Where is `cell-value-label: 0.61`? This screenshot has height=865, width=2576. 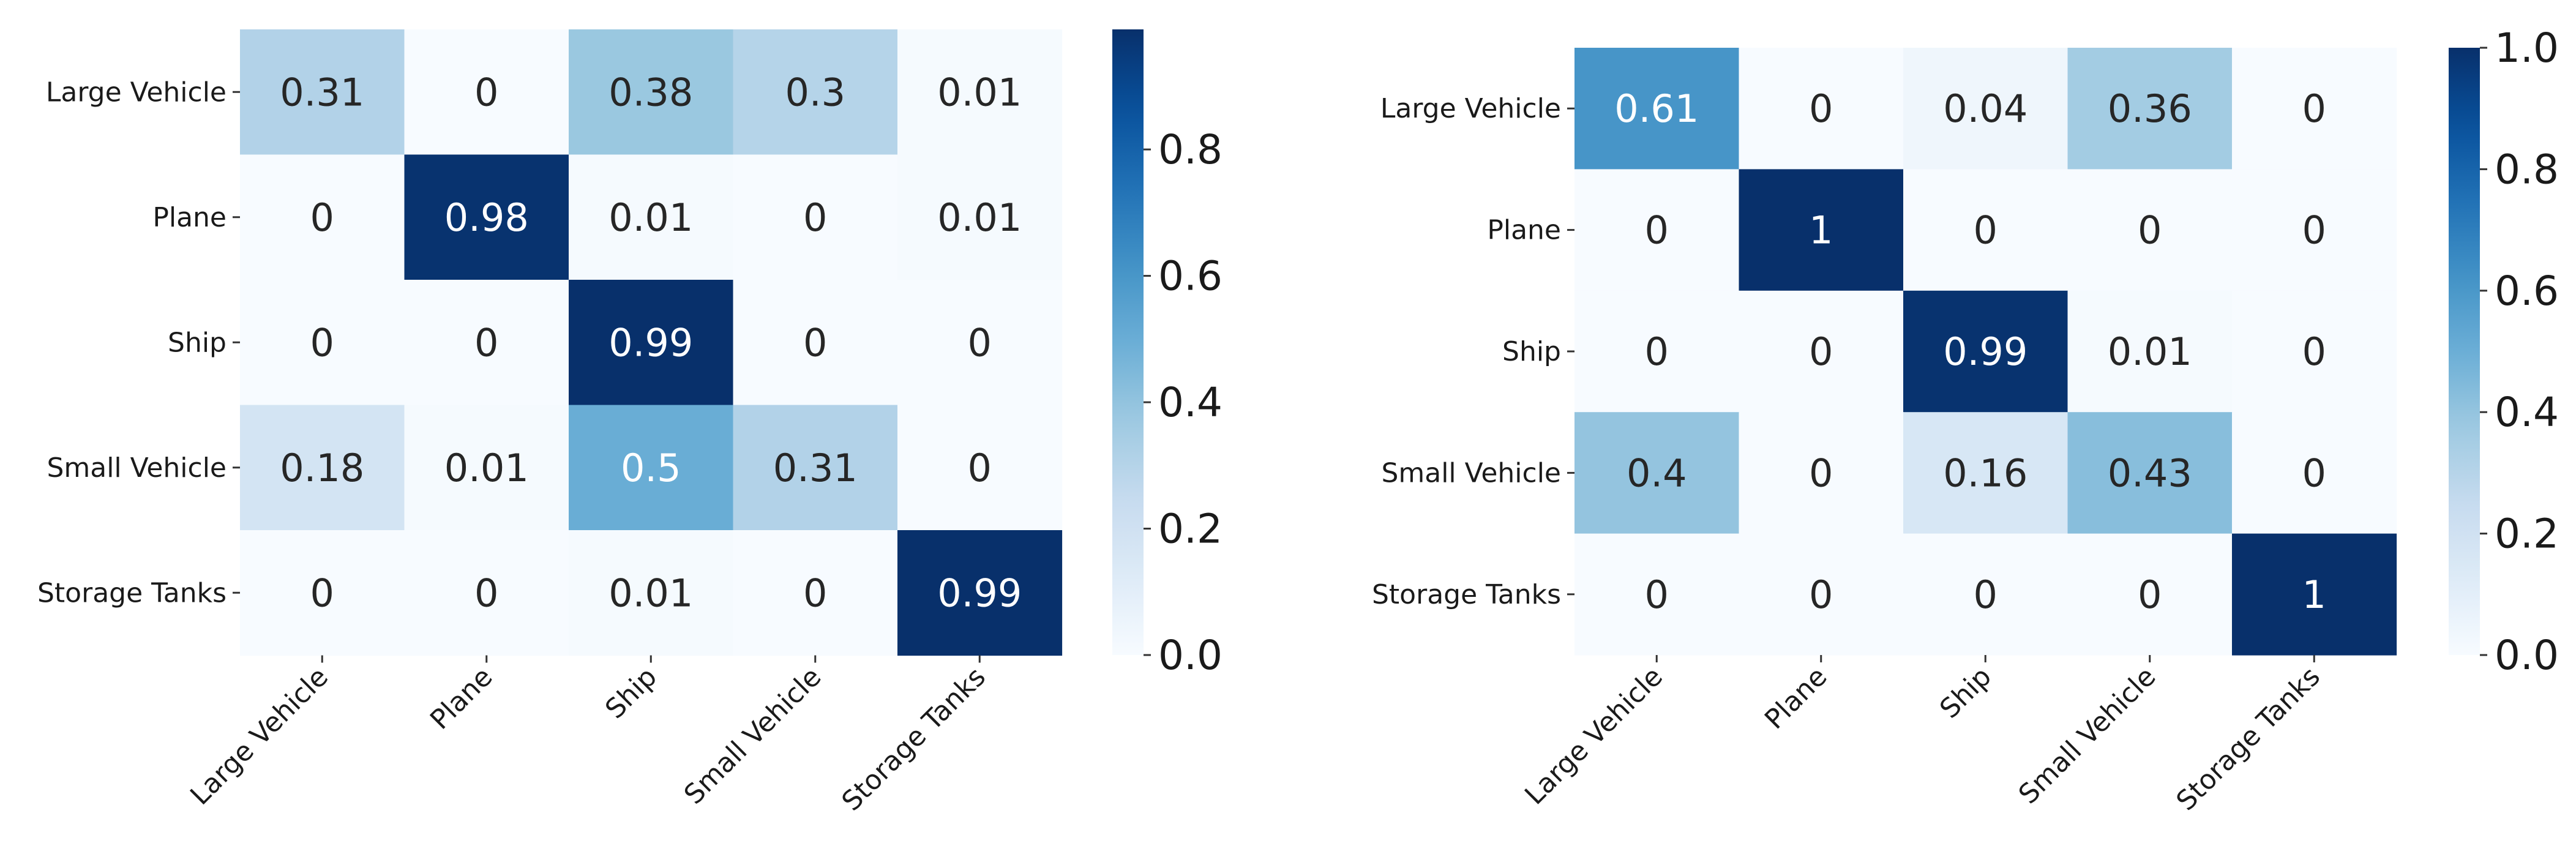
cell-value-label: 0.61 is located at coordinates (1657, 108).